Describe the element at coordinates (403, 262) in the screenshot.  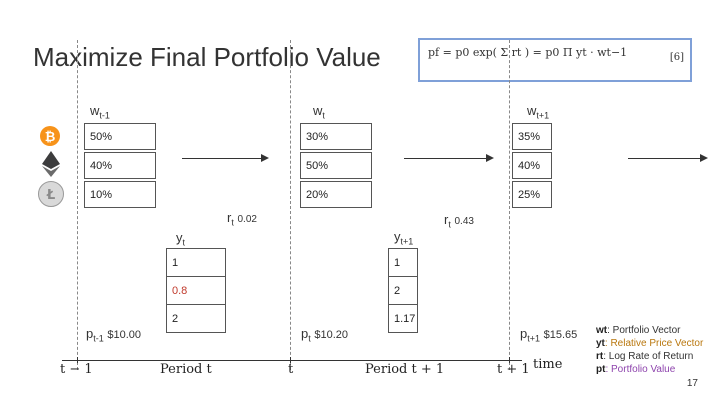
I see `y-next-cell-bitcoin: 1` at that location.